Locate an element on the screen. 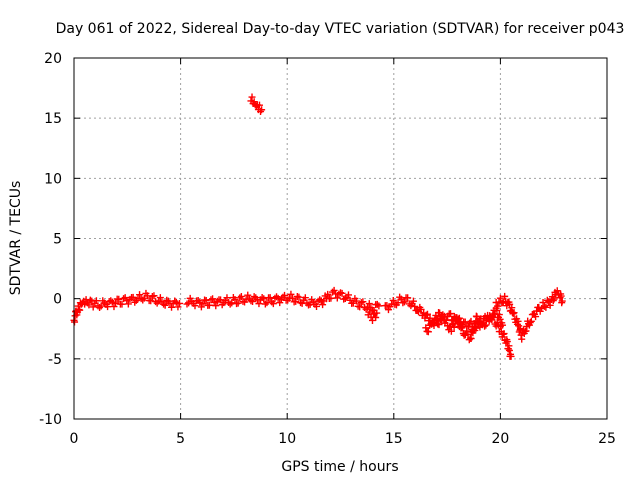  x-tick-label: 15 is located at coordinates (394, 439).